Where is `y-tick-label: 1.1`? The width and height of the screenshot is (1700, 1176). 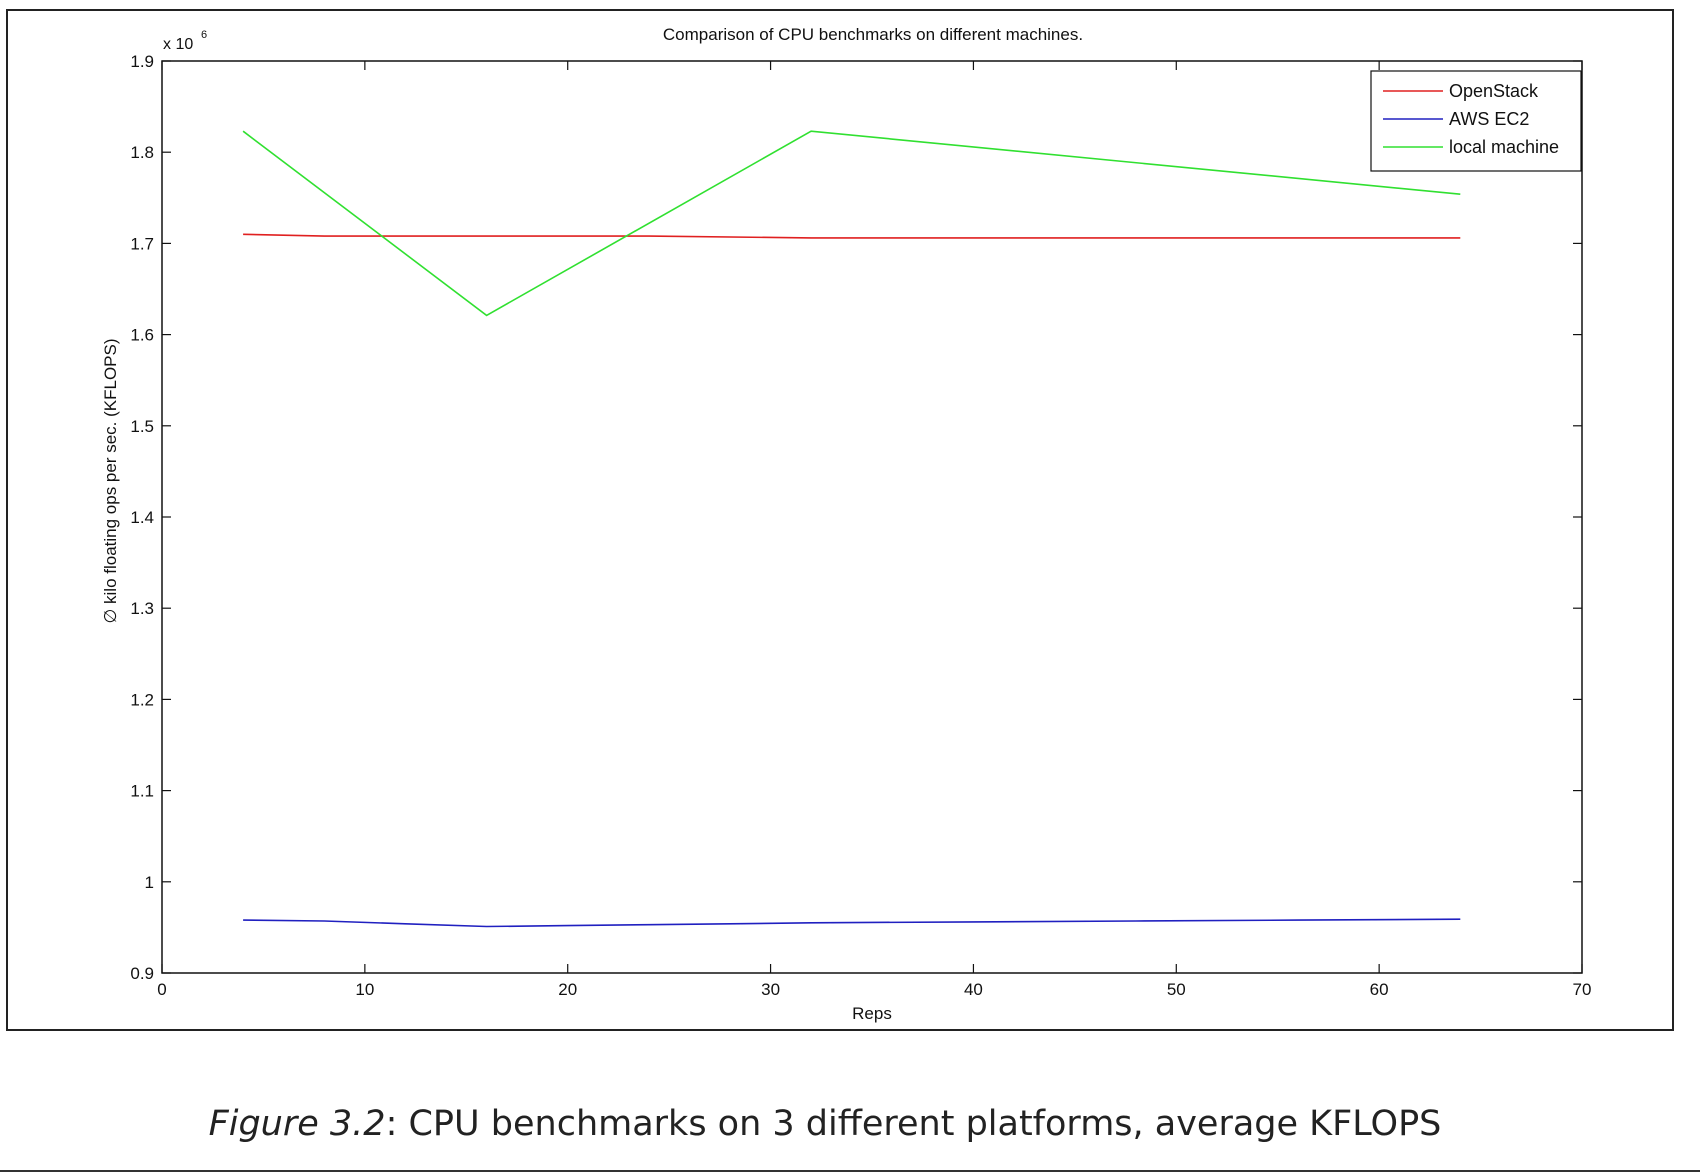 y-tick-label: 1.1 is located at coordinates (142, 791).